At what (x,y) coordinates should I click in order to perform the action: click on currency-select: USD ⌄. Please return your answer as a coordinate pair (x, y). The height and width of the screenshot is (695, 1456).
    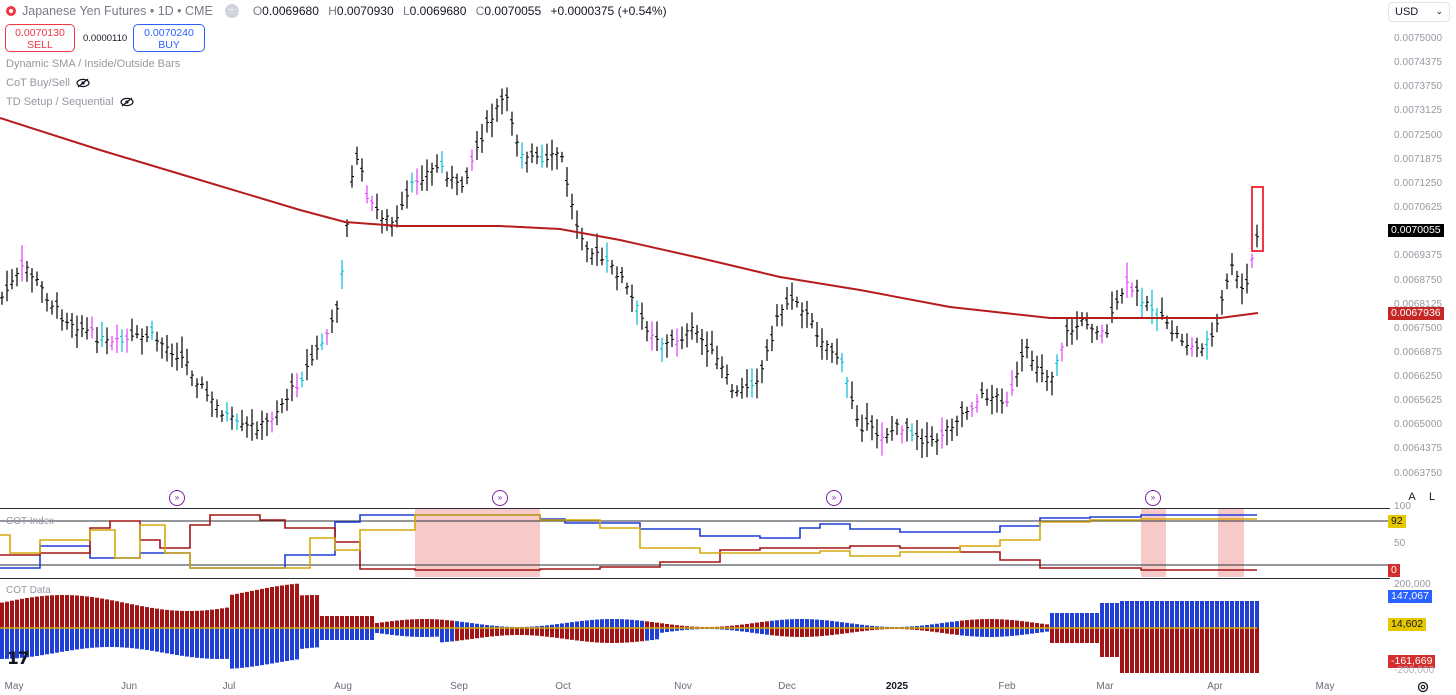
    Looking at the image, I should click on (1419, 12).